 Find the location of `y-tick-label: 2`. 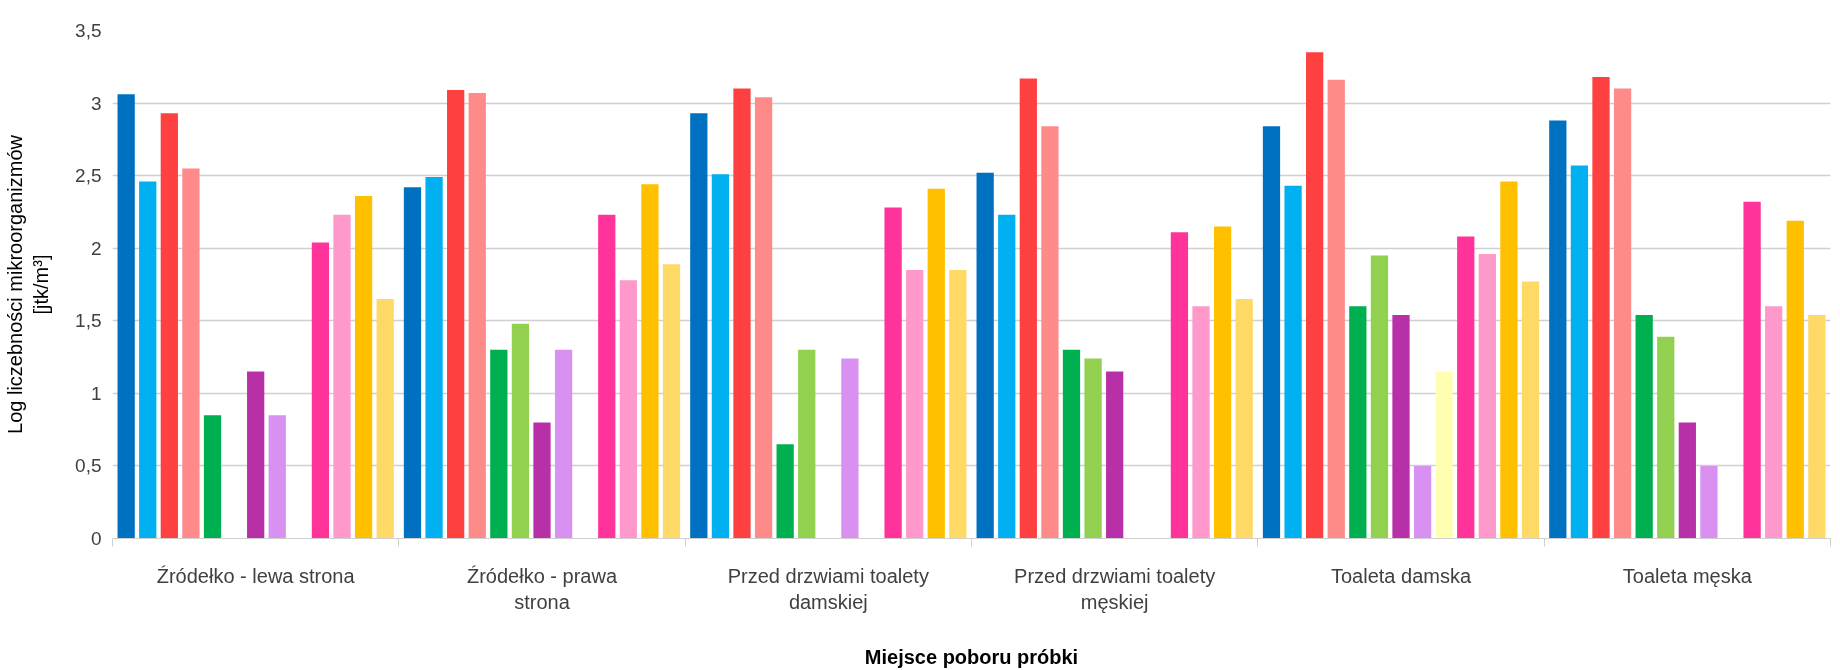

y-tick-label: 2 is located at coordinates (96, 248).